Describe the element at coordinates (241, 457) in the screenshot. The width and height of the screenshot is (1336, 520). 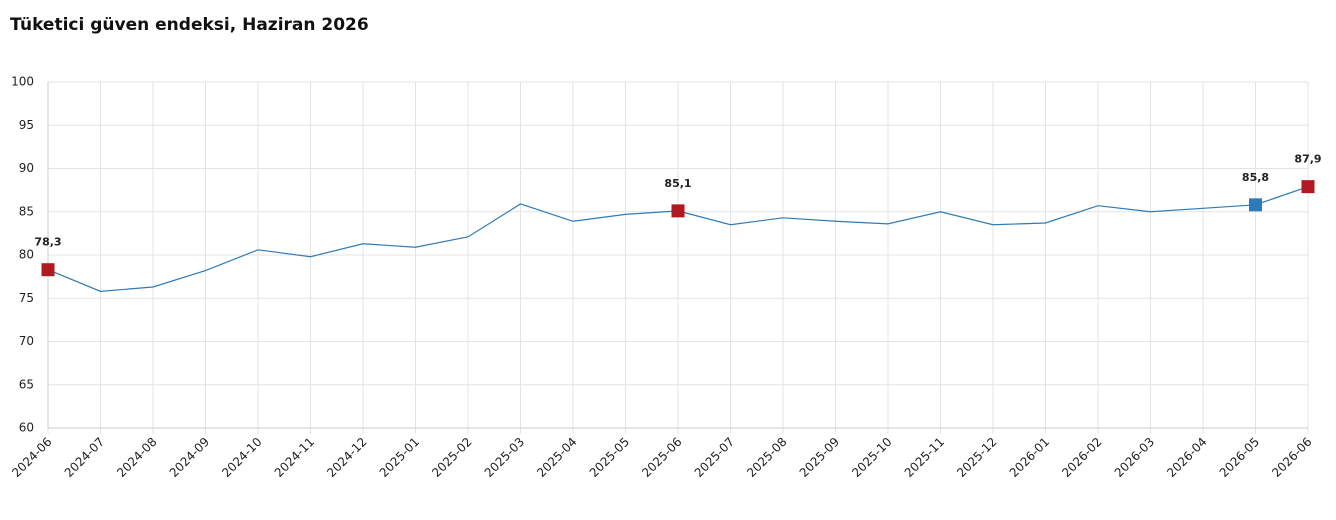
I see `x-tick-label: 2024-10` at that location.